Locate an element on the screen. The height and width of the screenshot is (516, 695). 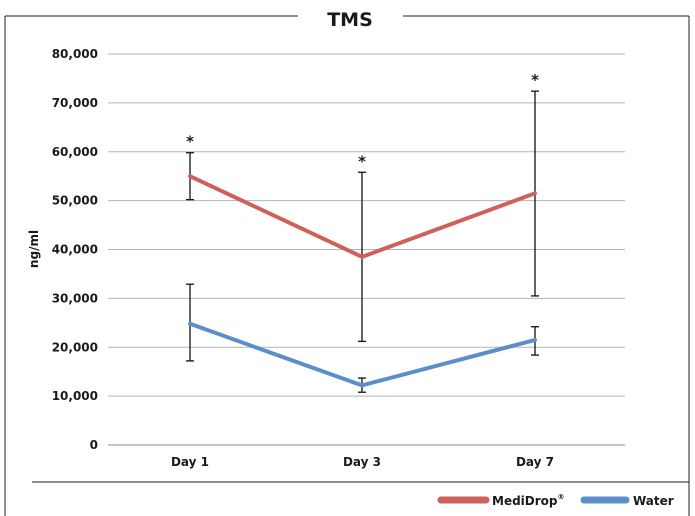
significance-marks: * * * is located at coordinates (362, 120).